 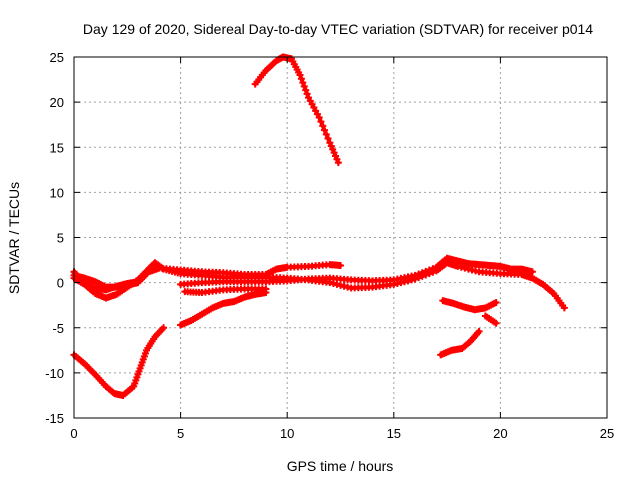 What do you see at coordinates (60, 238) in the screenshot?
I see `y-tick-label: 5` at bounding box center [60, 238].